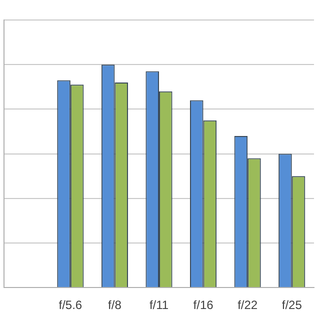  What do you see at coordinates (248, 305) in the screenshot?
I see `x-tick-label: f/22` at bounding box center [248, 305].